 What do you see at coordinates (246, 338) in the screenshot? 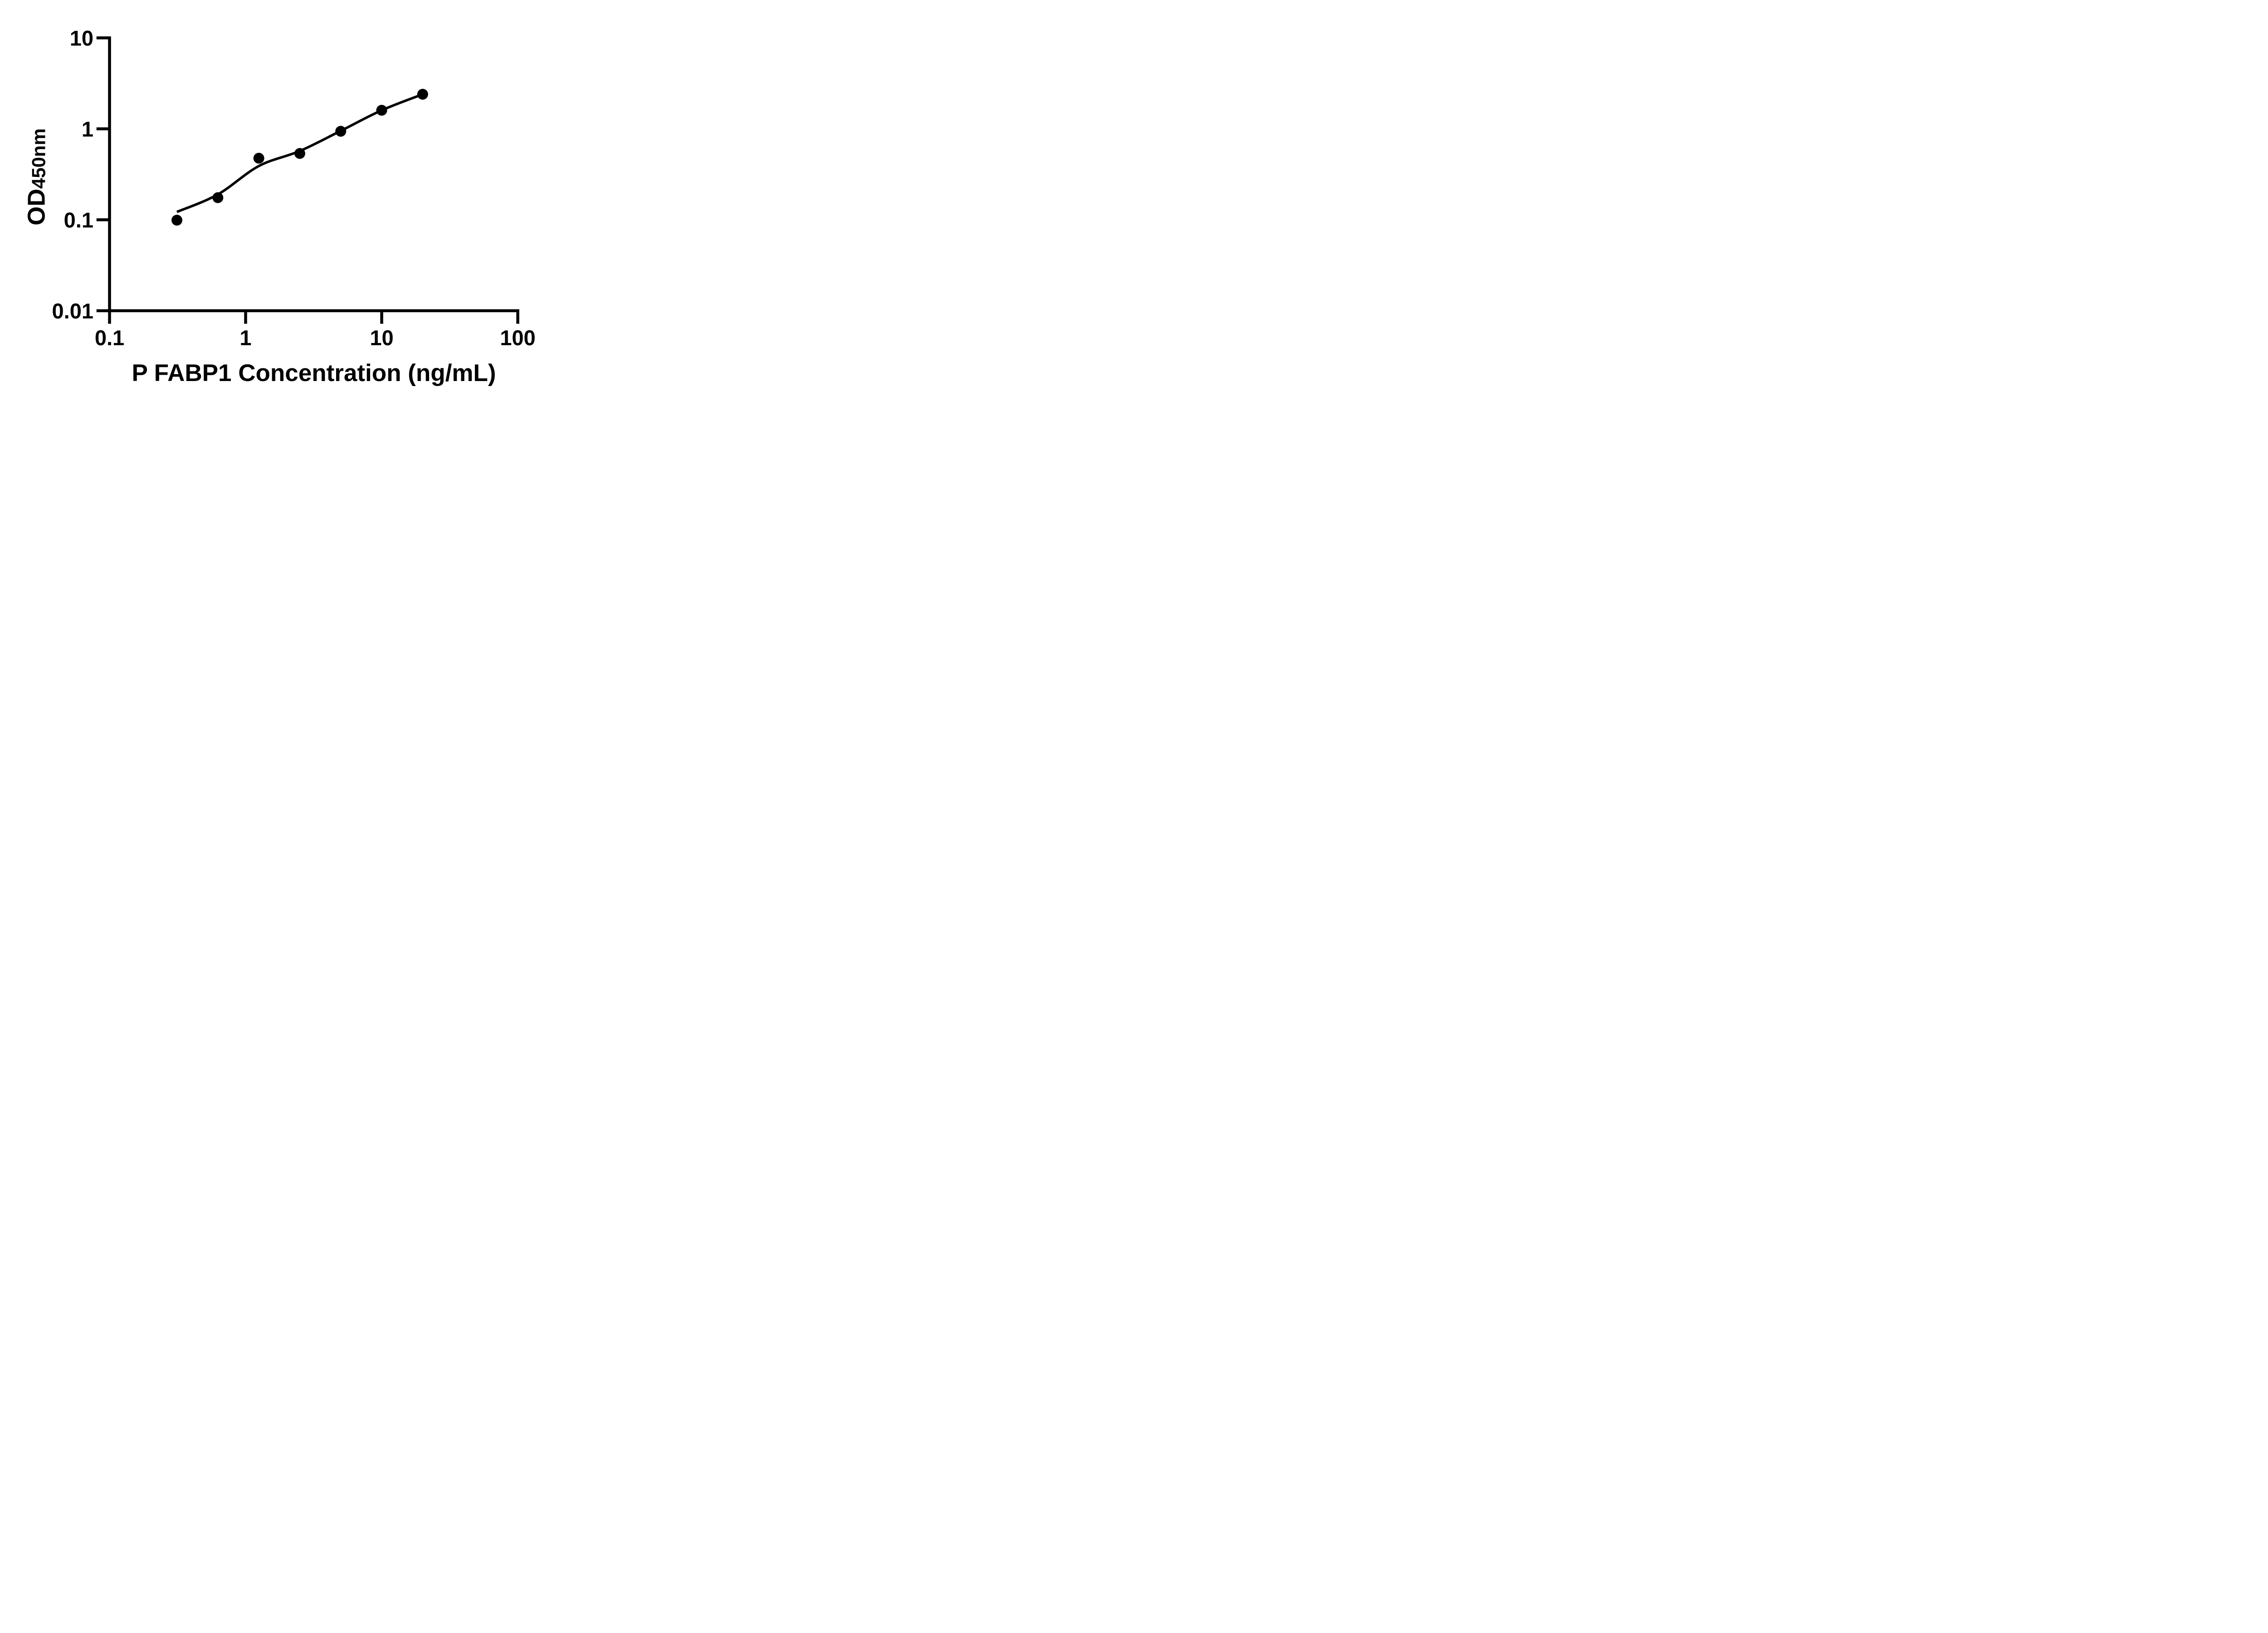
I see `x-tick-label: 1` at bounding box center [246, 338].